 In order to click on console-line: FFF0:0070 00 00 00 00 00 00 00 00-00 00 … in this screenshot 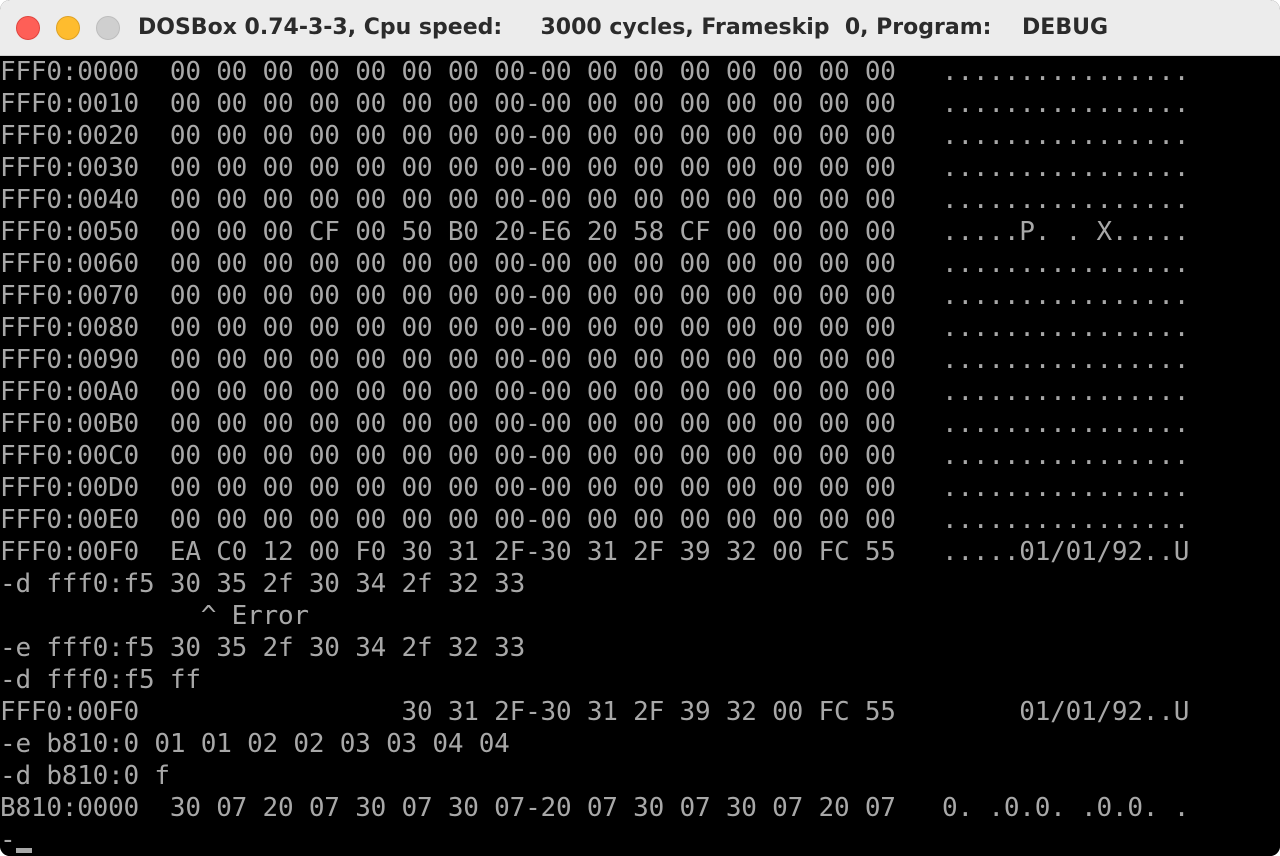, I will do `click(595, 296)`.